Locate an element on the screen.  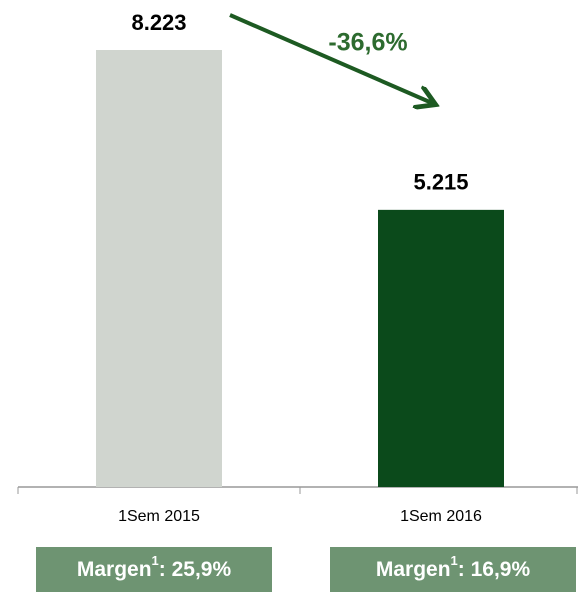
x-tick-label: 1Sem 2016 is located at coordinates (441, 516).